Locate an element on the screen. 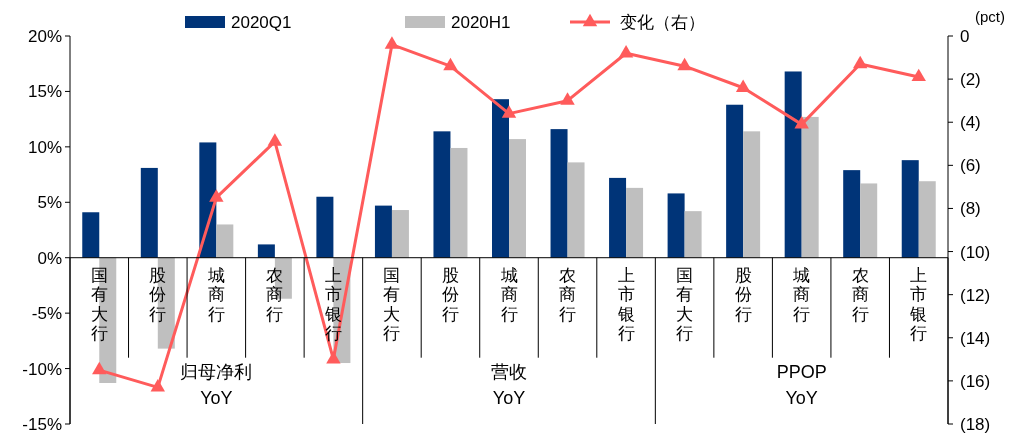  y-tick-label: 15% is located at coordinates (44, 92).